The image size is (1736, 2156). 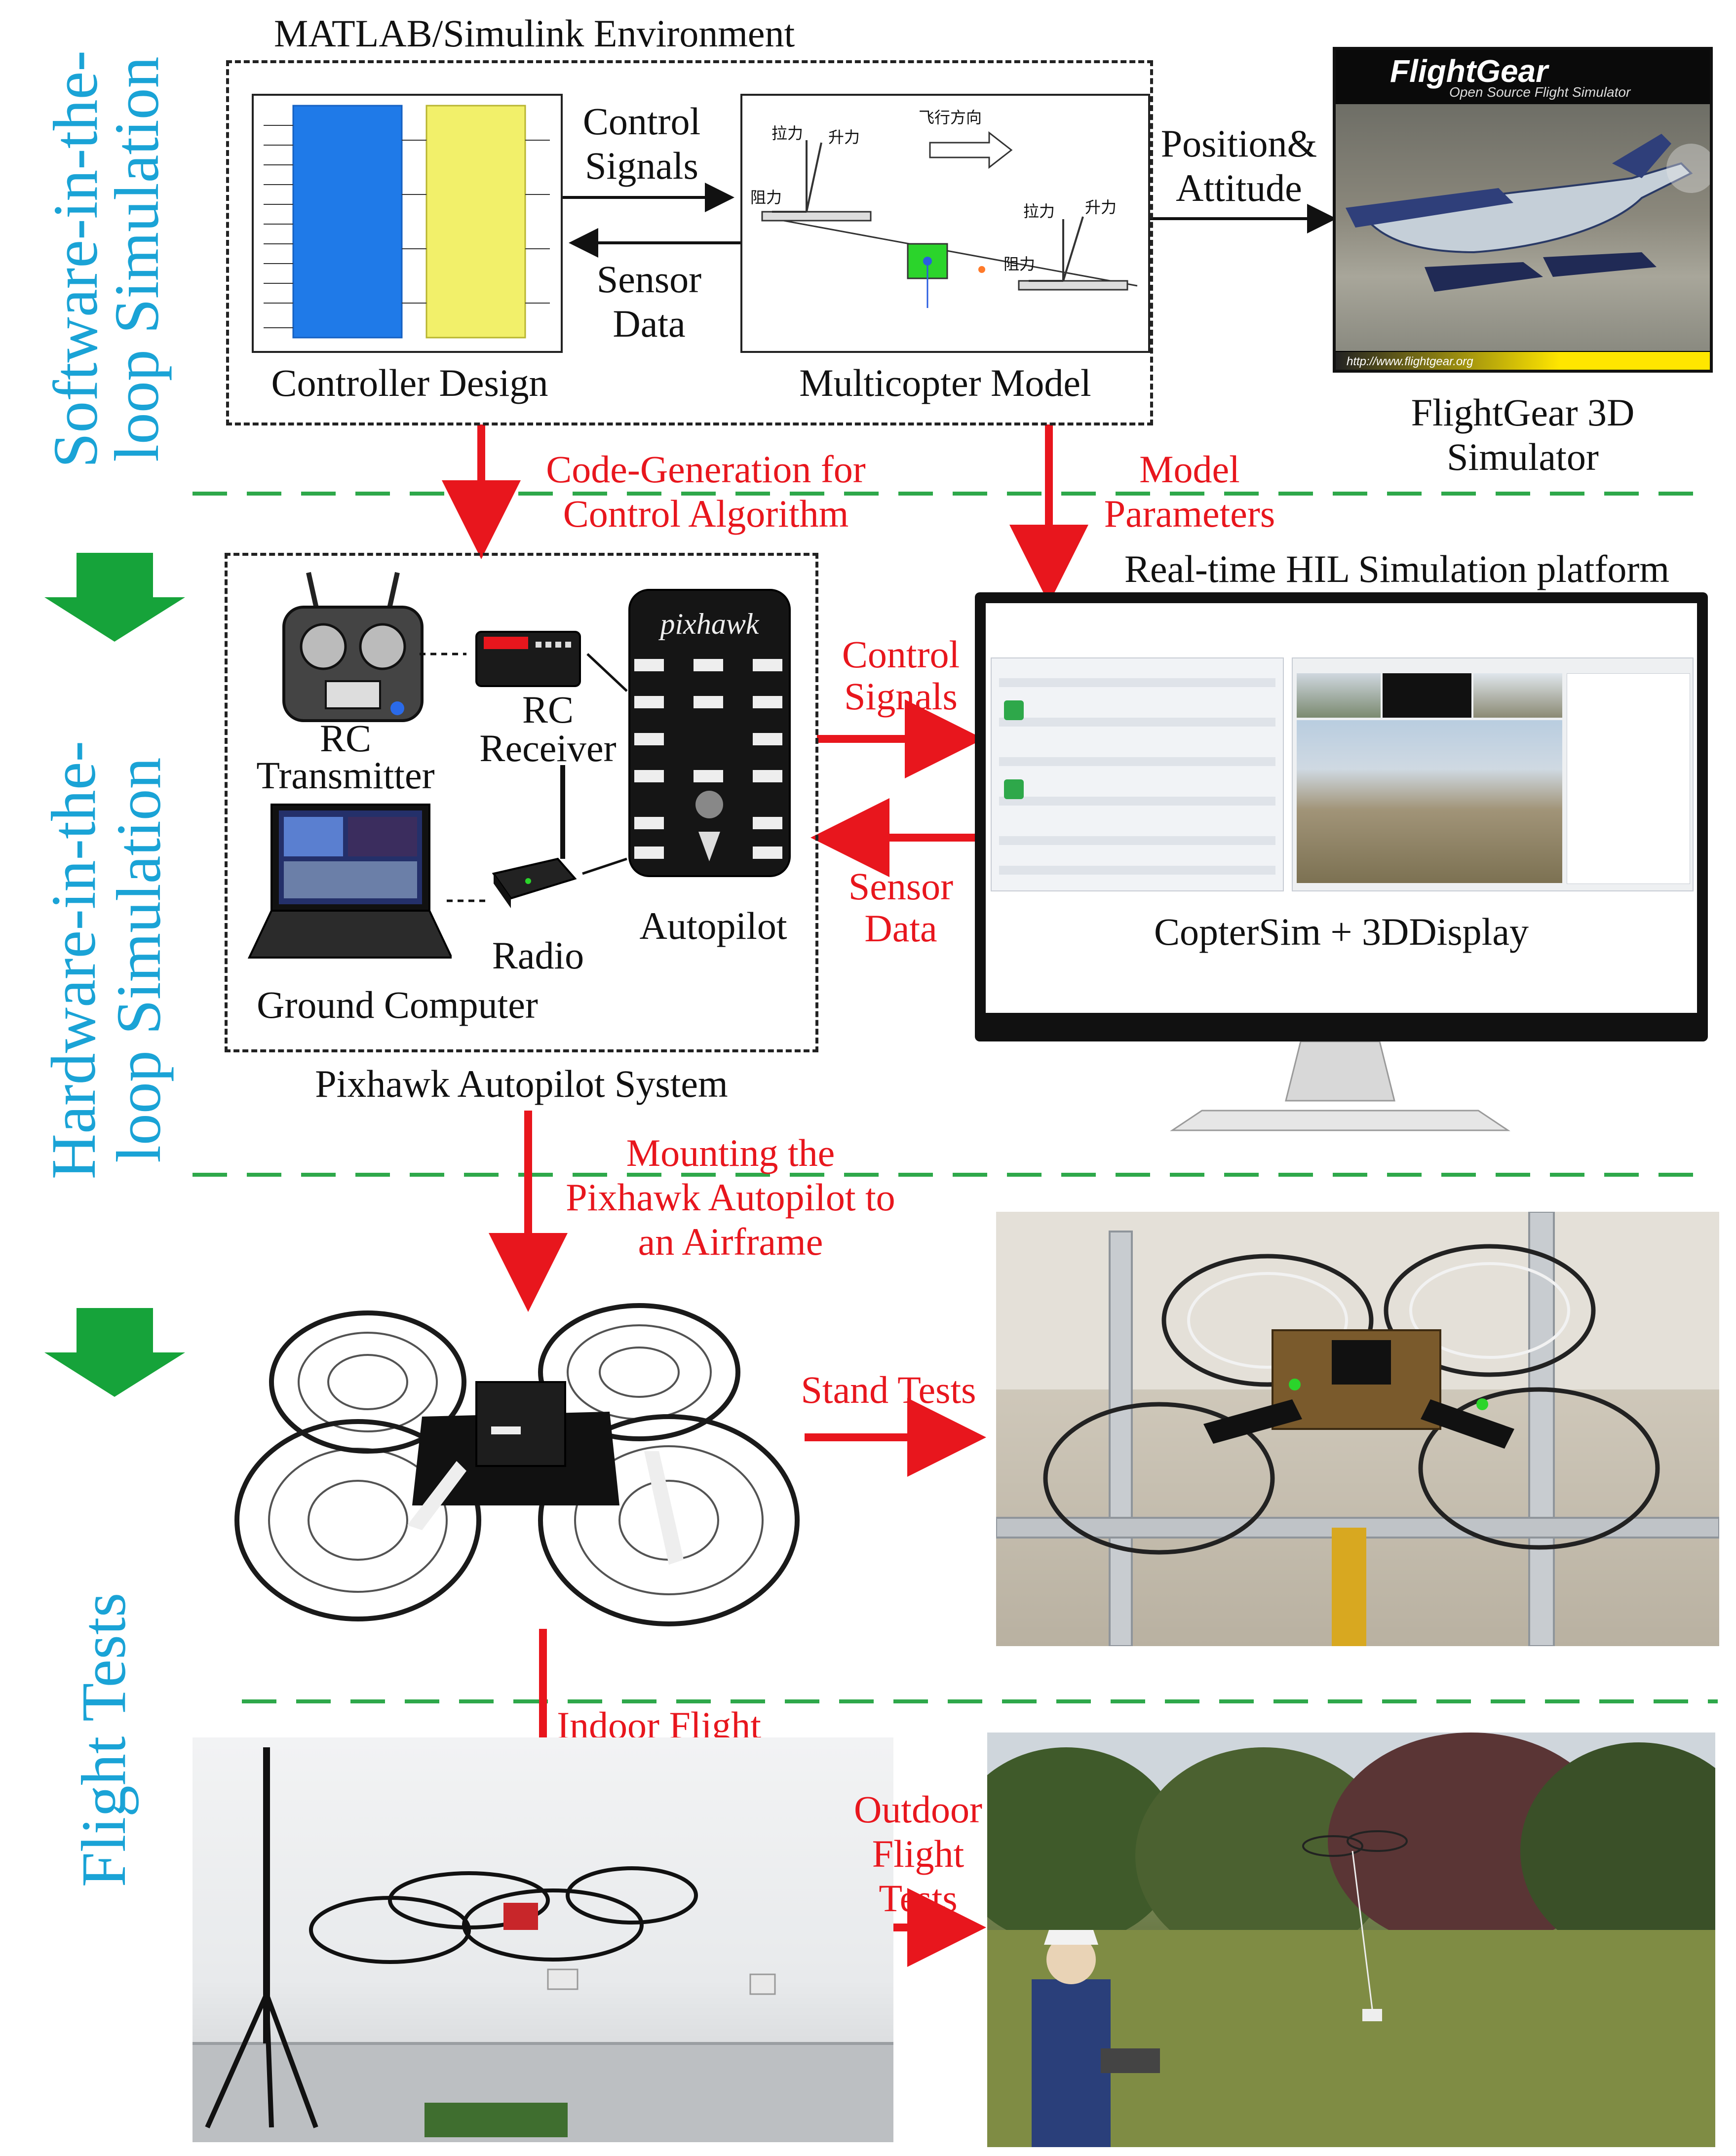 I want to click on radio-image, so click(x=533, y=839).